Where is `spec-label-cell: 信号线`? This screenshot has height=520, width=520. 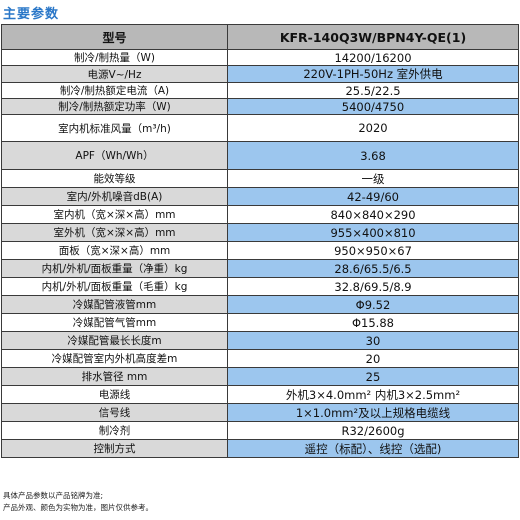
spec-label-cell: 信号线 is located at coordinates (114, 412).